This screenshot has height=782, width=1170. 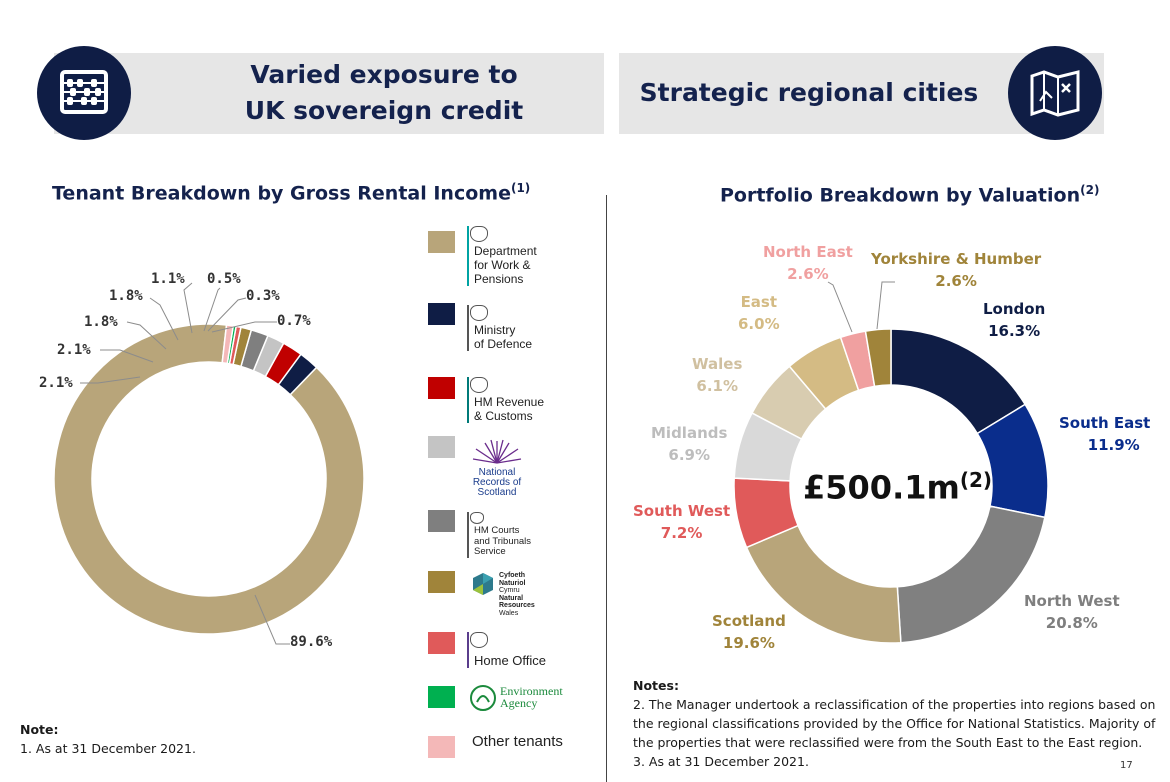 I want to click on legend-hmrc-line2: & Customs, so click(x=503, y=416).